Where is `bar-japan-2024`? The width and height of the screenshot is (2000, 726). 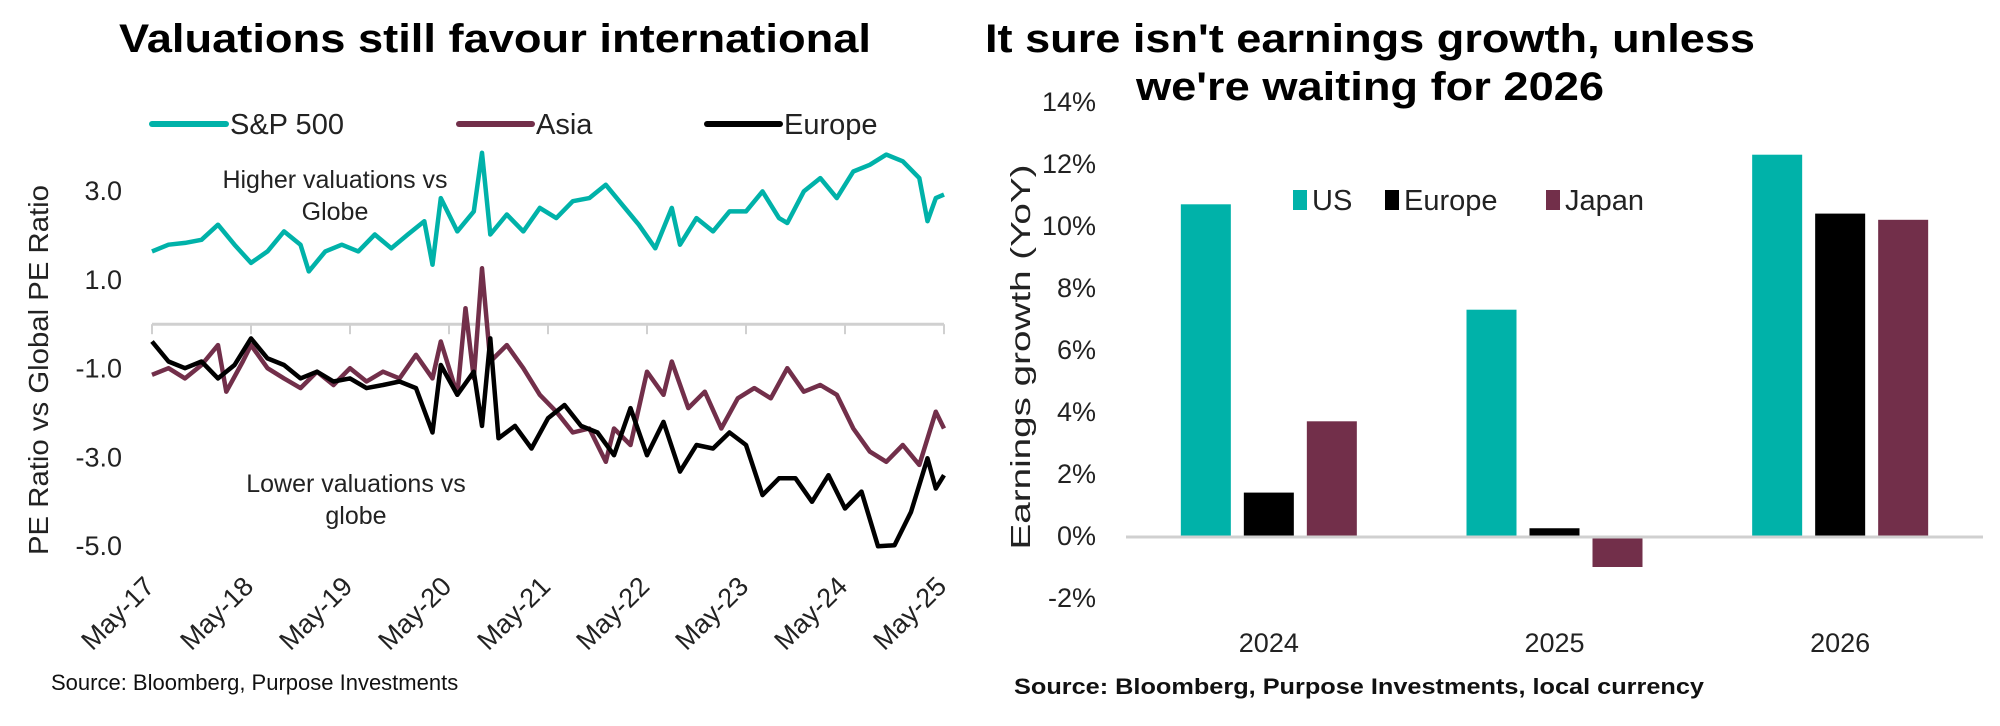
bar-japan-2024 is located at coordinates (1331, 478).